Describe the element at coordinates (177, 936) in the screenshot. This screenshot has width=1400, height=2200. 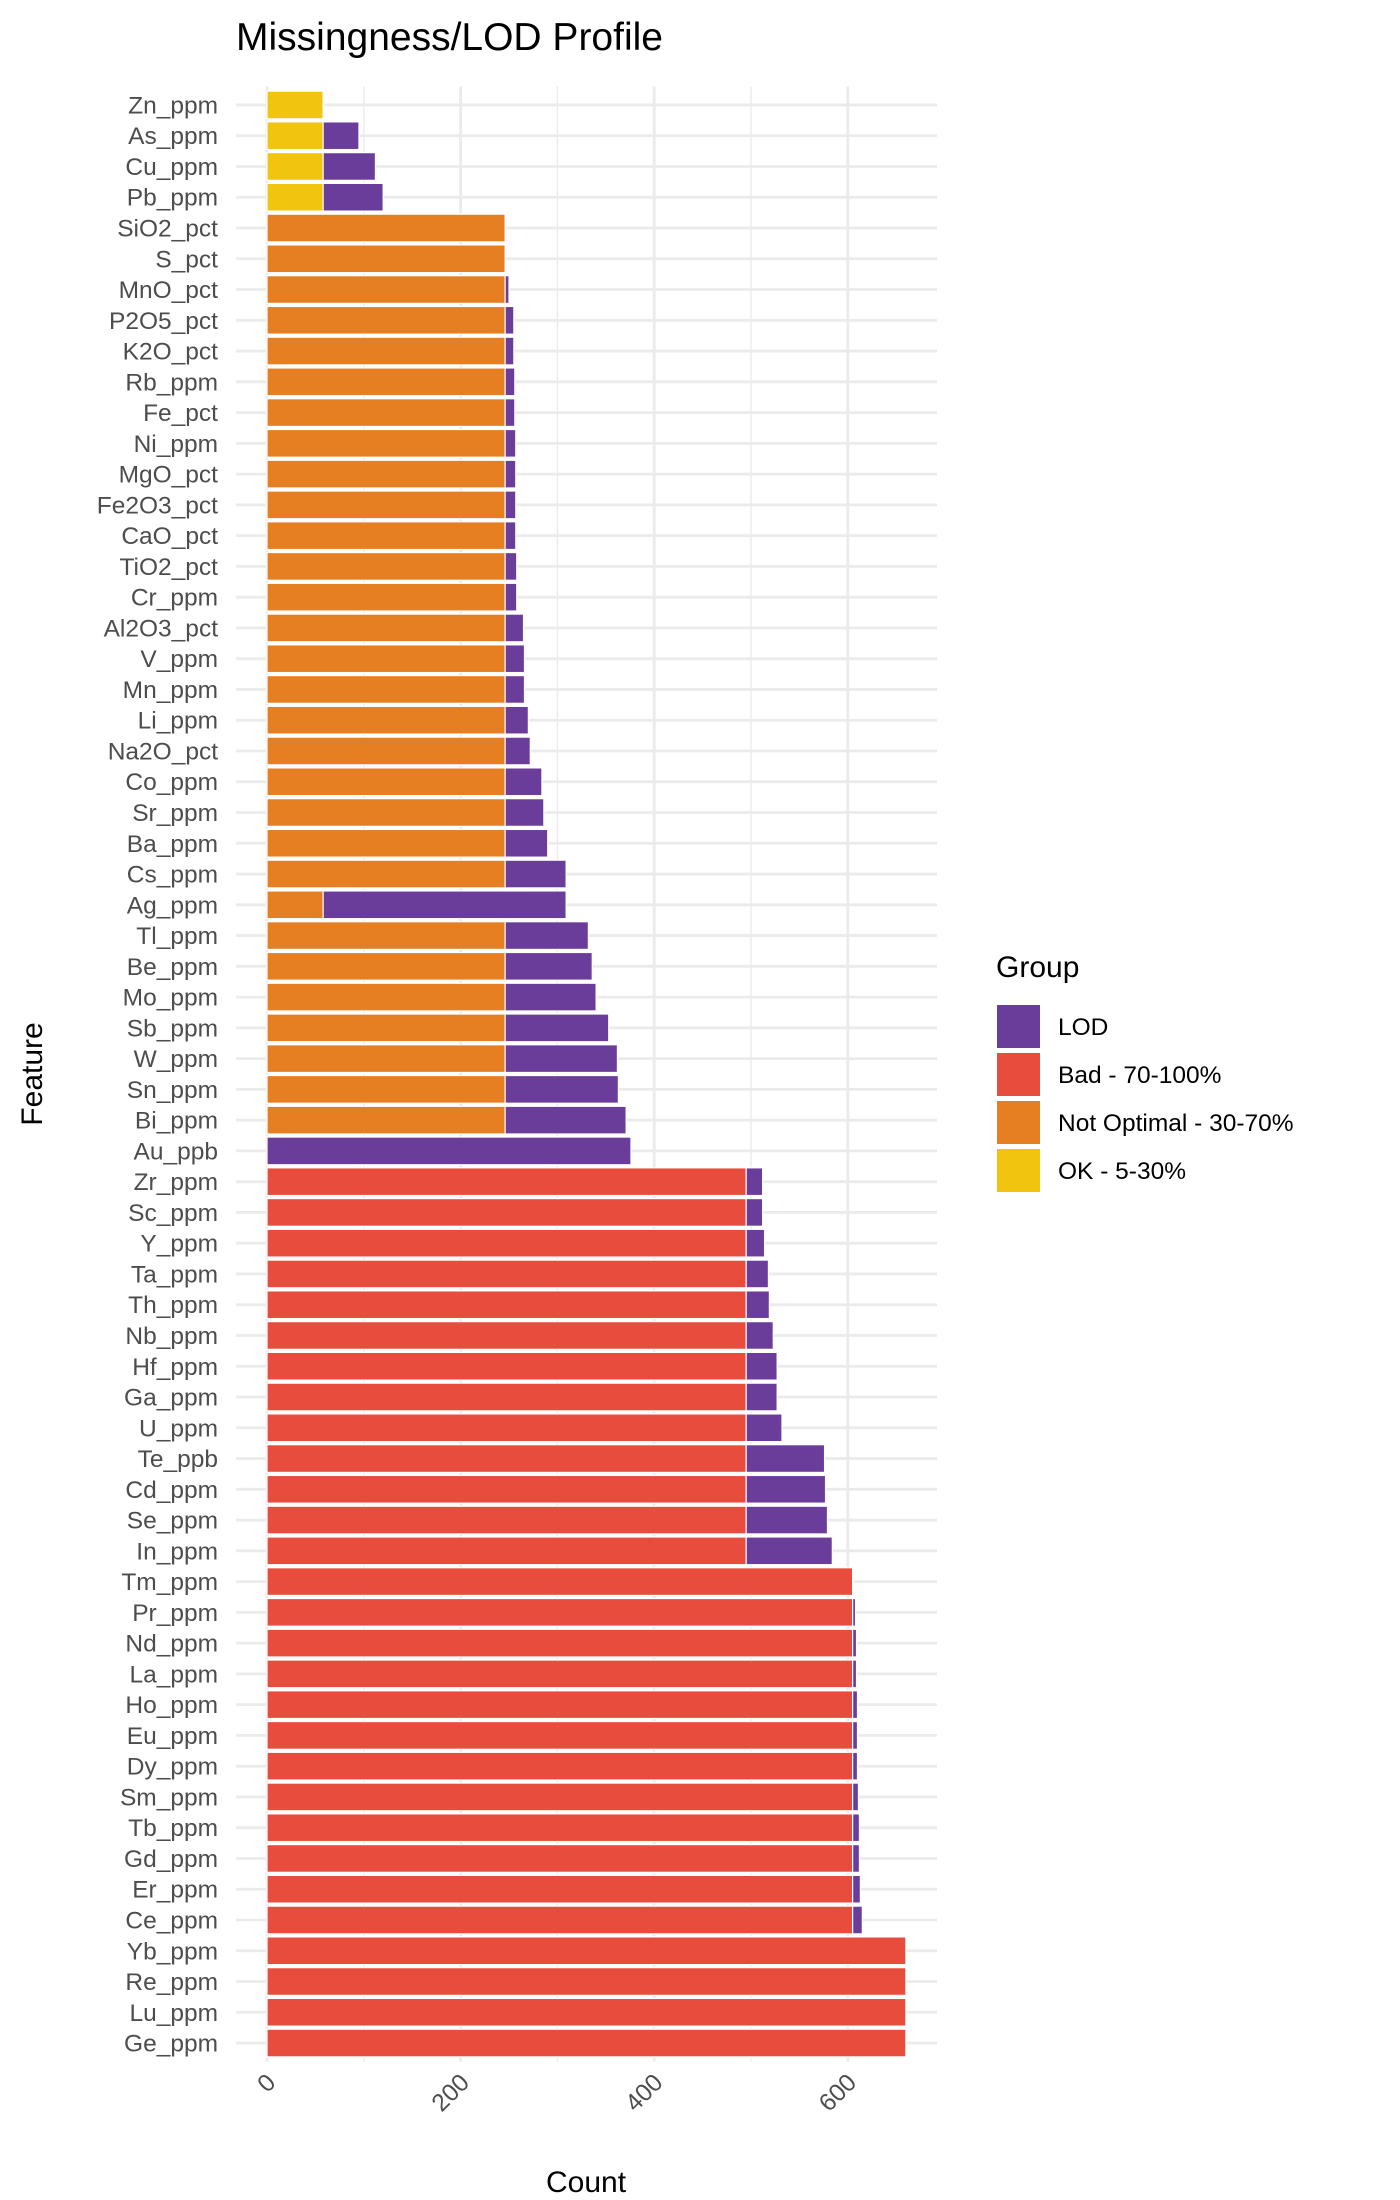
I see `y-tick-label: Tl_ppm` at that location.